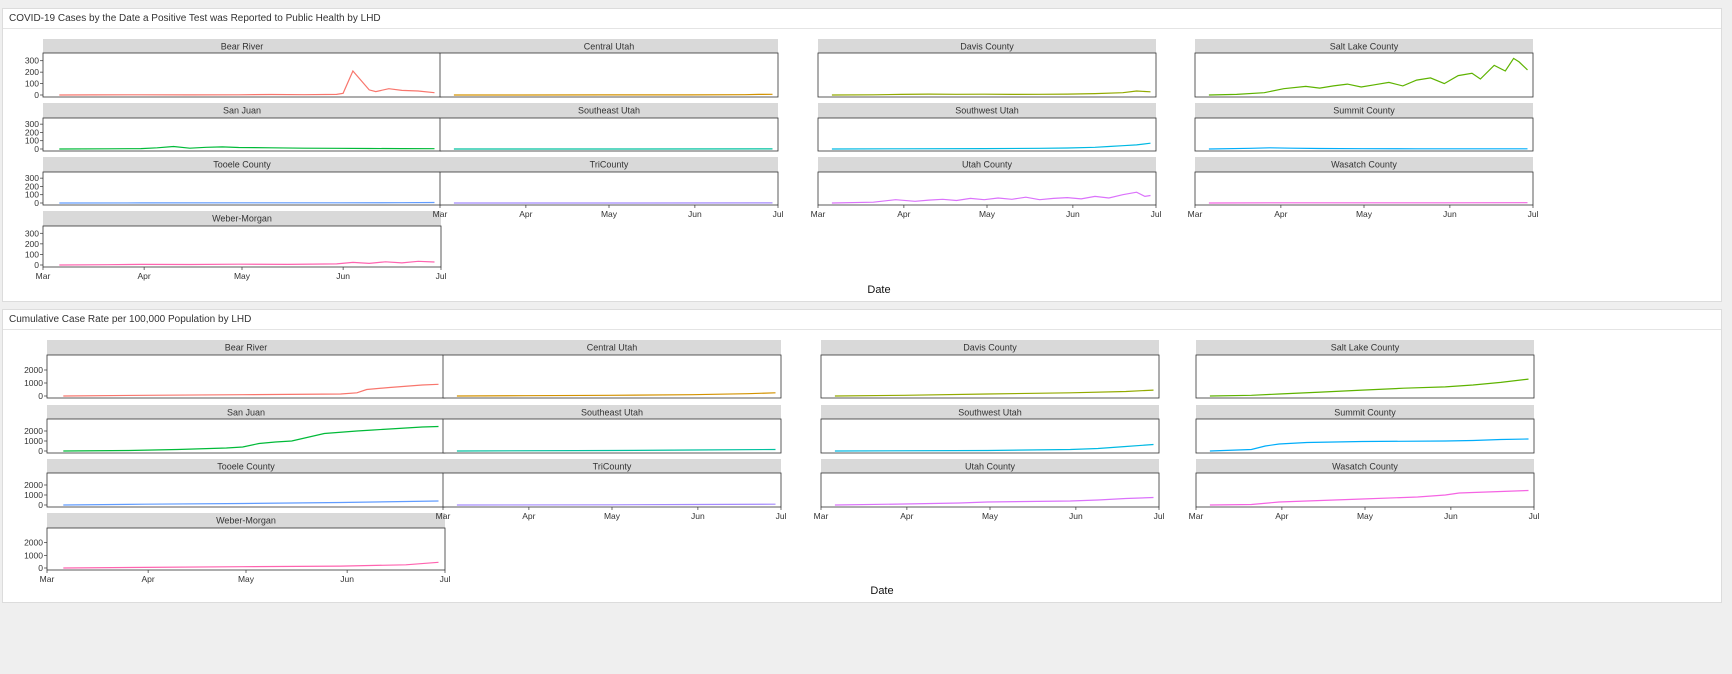  What do you see at coordinates (33, 383) in the screenshot?
I see `y-tick-label: 1000` at bounding box center [33, 383].